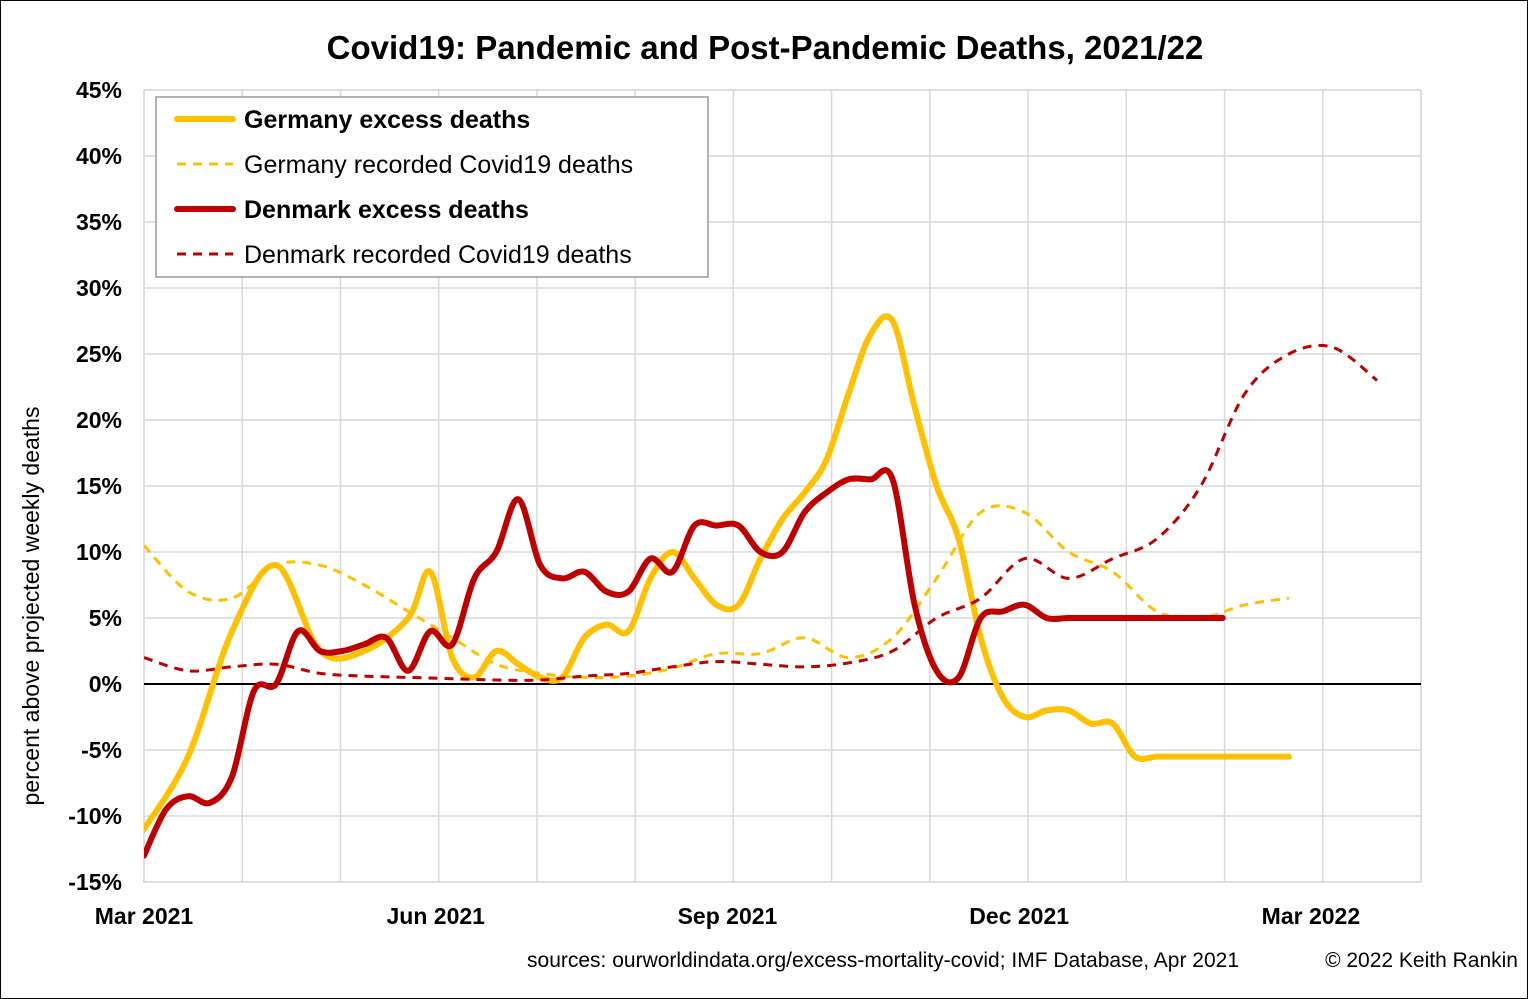 The width and height of the screenshot is (1528, 999). I want to click on y-tick-label: 45%, so click(99, 90).